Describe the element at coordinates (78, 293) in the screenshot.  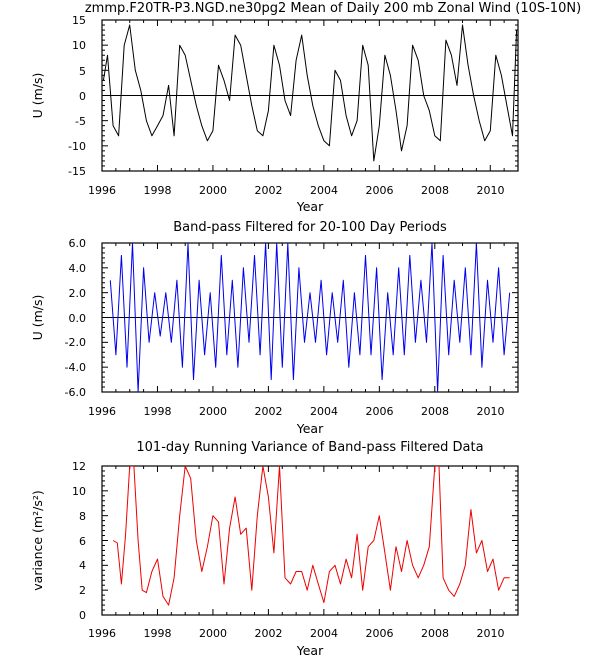
I see `y-tick-label: 2.0` at that location.